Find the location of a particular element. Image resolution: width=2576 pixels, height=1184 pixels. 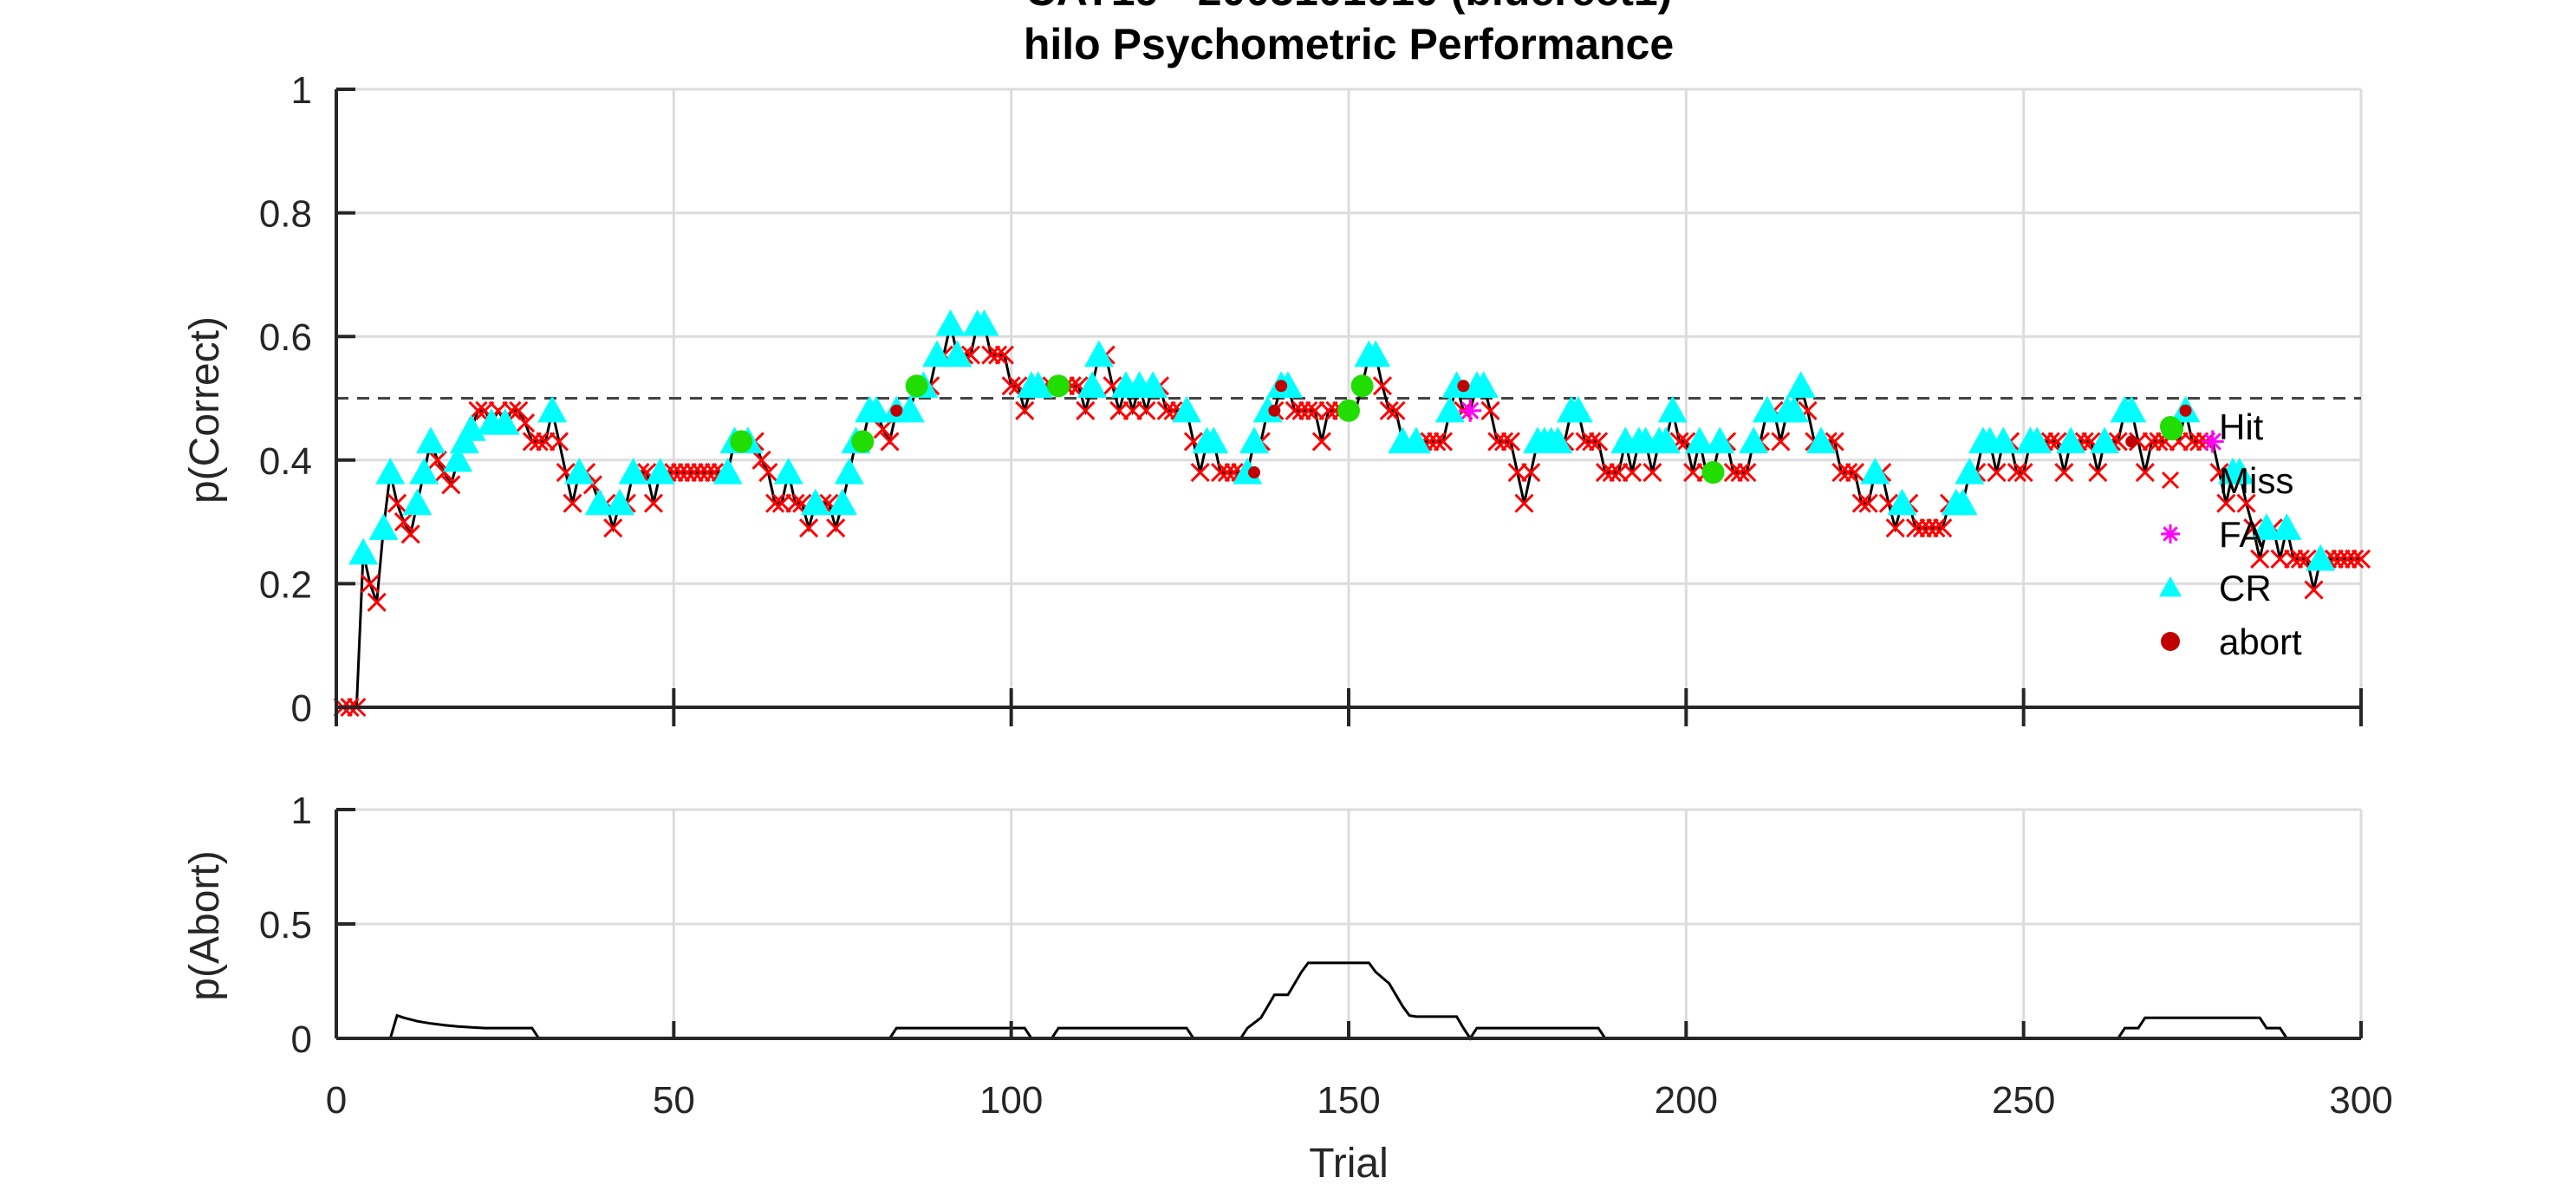

bottom-y-tick-label: 0.5 is located at coordinates (285, 925).